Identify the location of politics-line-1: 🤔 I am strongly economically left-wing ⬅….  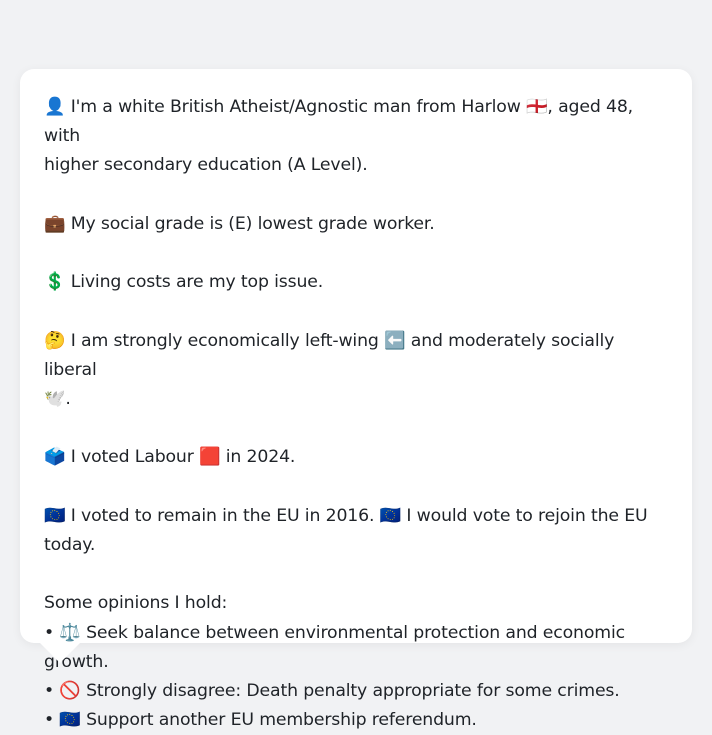
(329, 355).